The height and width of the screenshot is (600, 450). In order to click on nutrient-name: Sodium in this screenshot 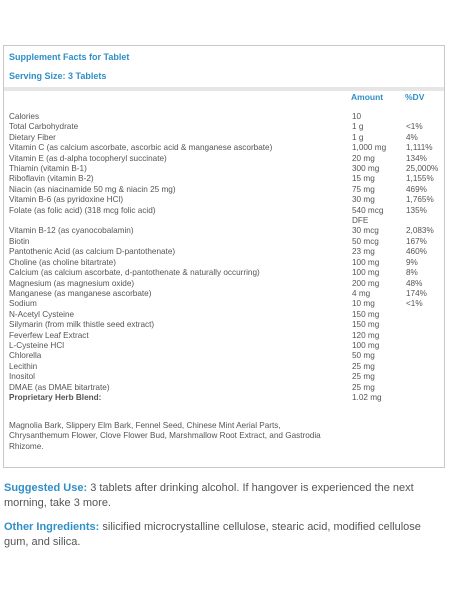, I will do `click(23, 304)`.